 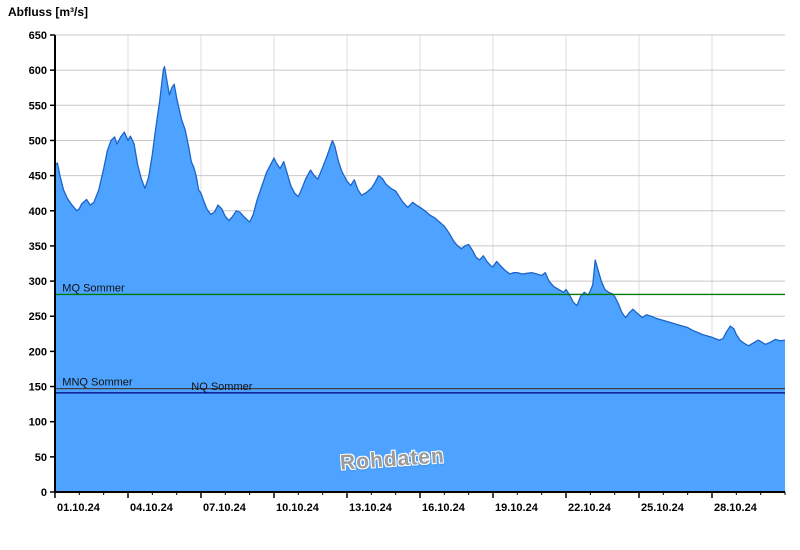 What do you see at coordinates (38, 247) in the screenshot?
I see `y-tick-label: 350` at bounding box center [38, 247].